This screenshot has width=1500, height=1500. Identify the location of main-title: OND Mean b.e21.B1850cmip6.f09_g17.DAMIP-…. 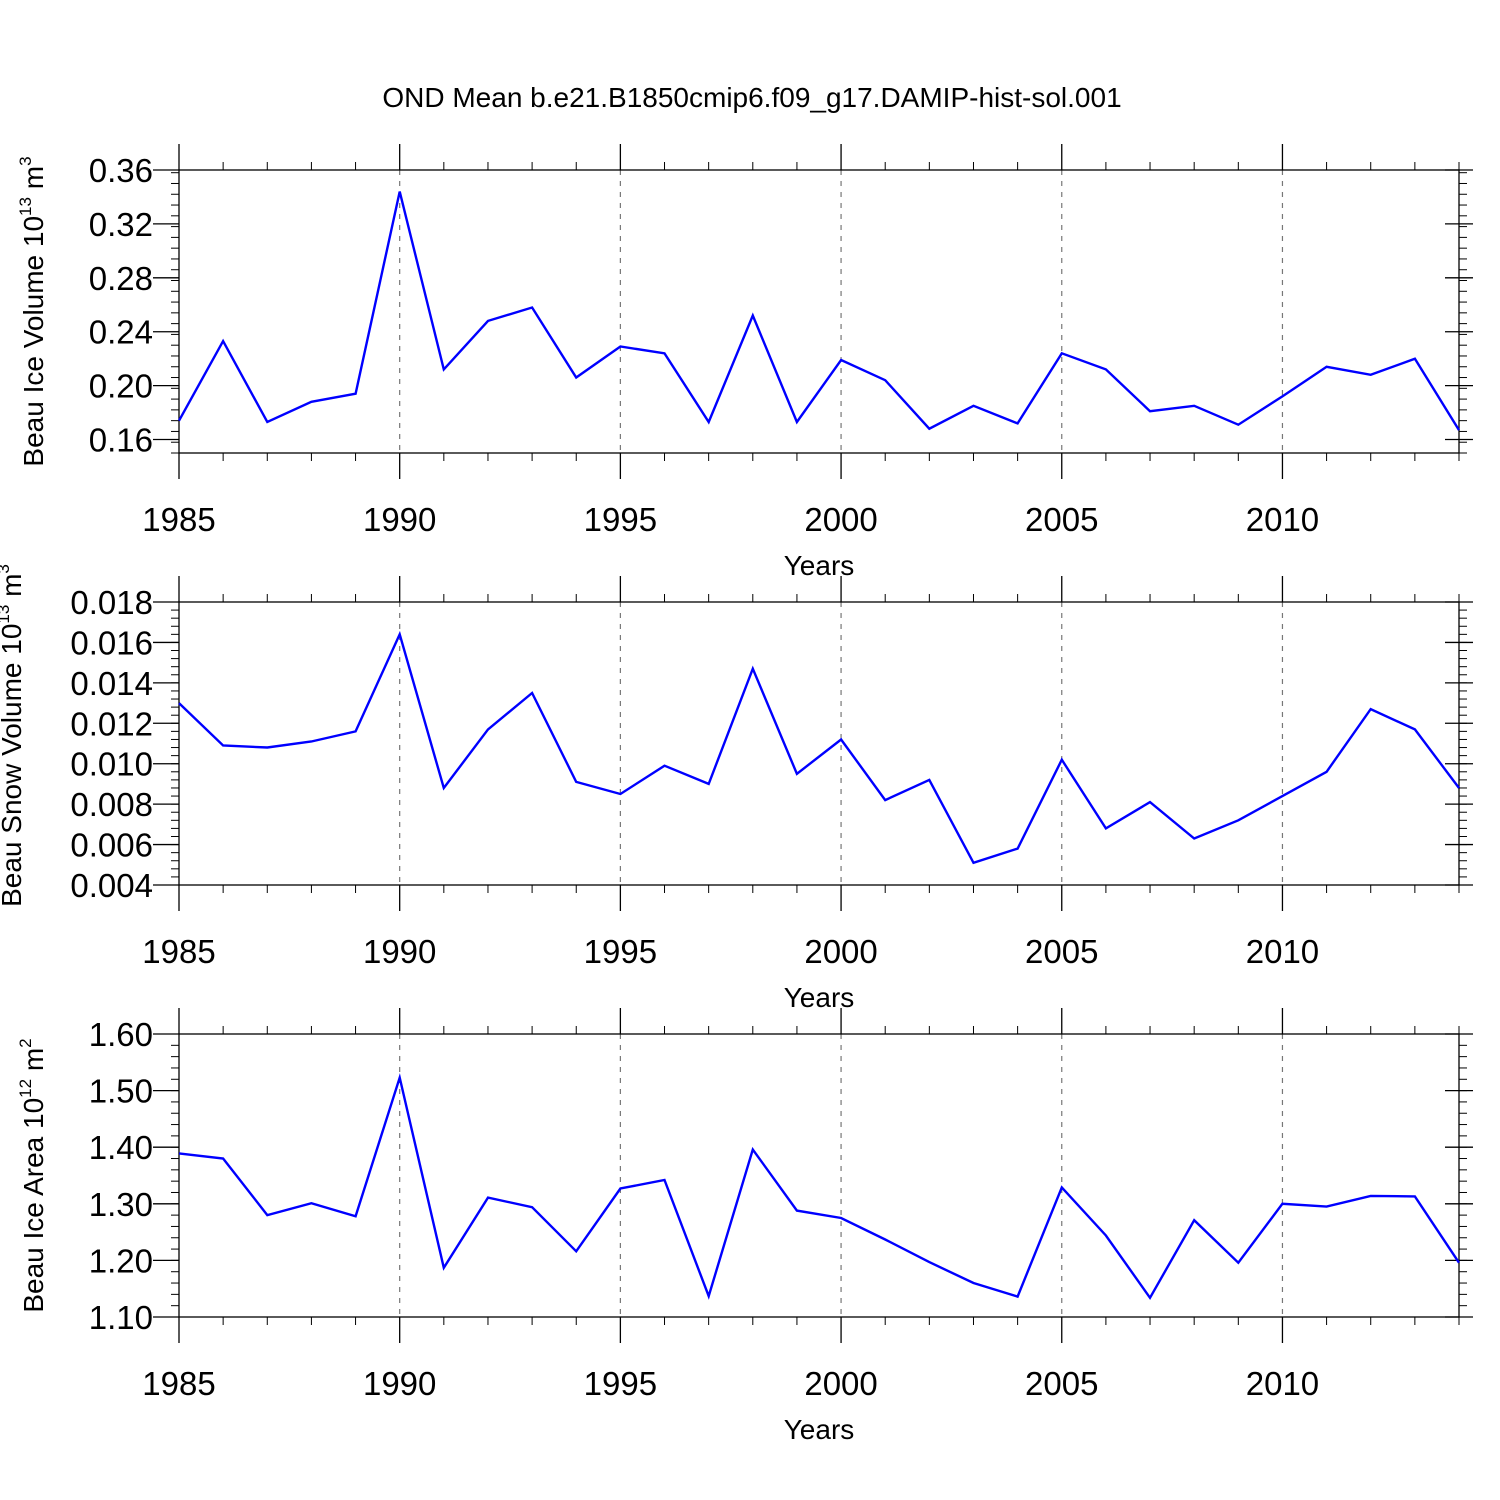
(751, 97).